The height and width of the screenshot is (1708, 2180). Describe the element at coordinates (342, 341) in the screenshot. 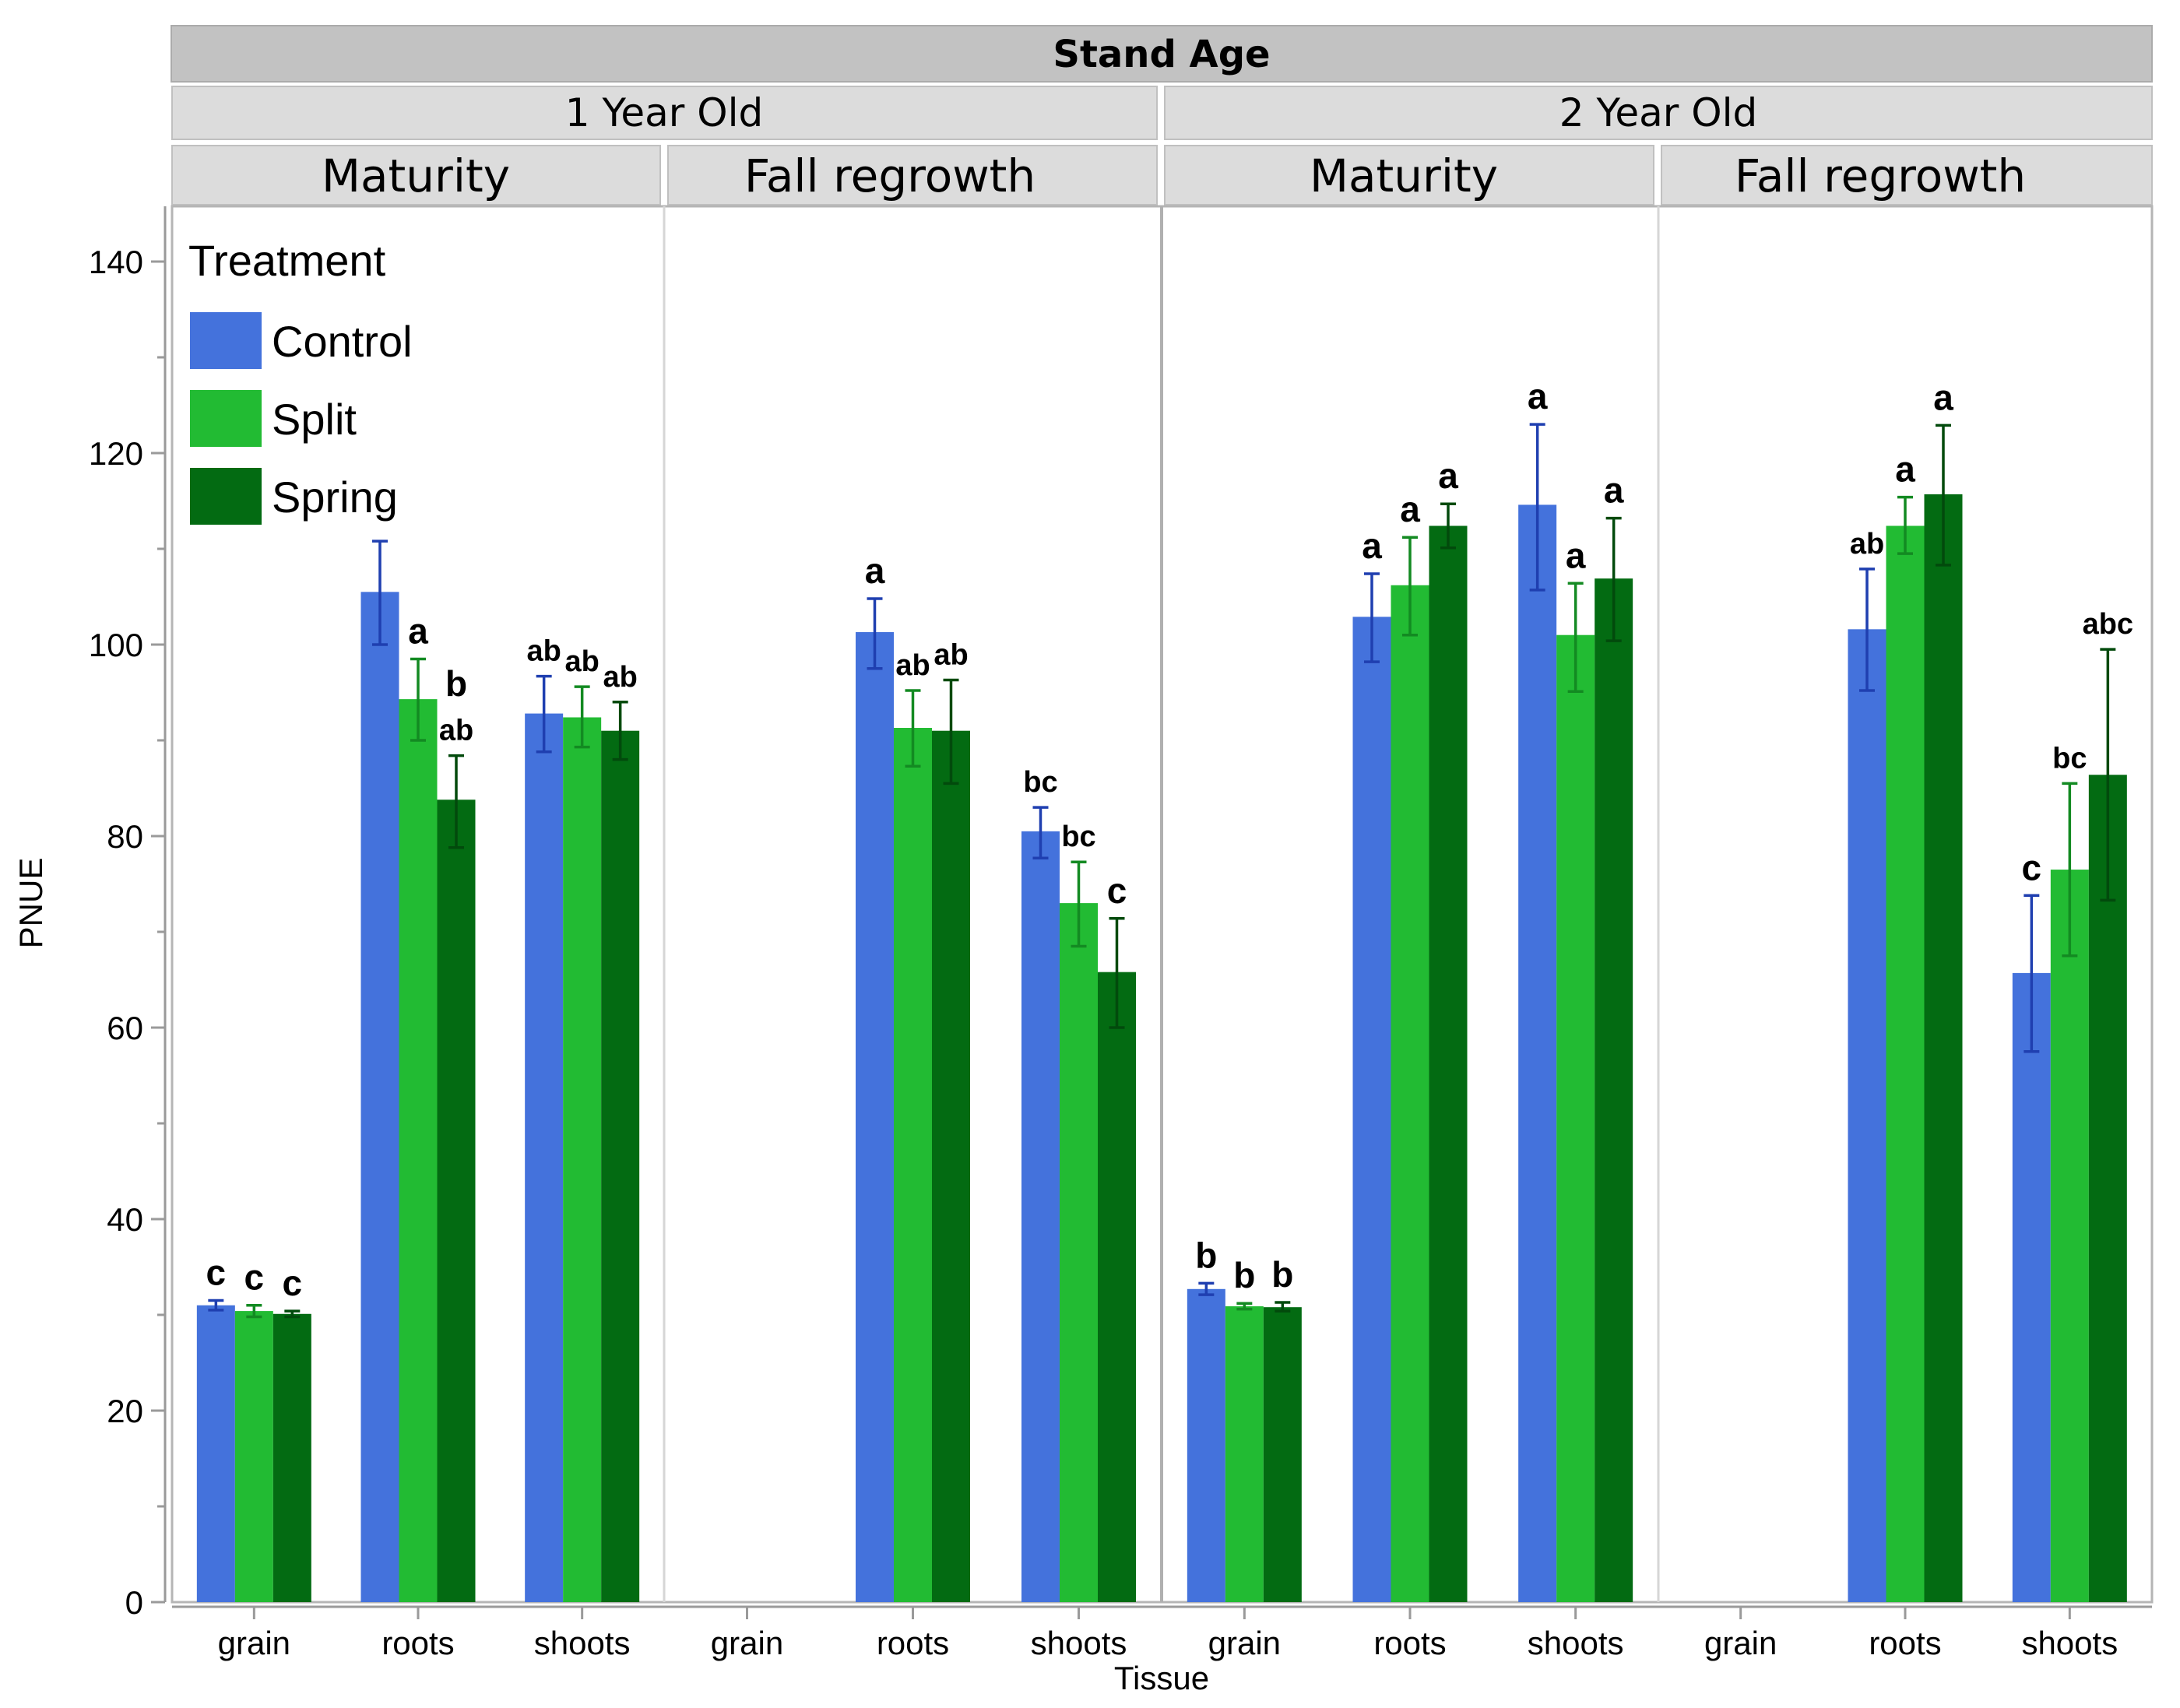

I see `legend-label-control: Control` at that location.